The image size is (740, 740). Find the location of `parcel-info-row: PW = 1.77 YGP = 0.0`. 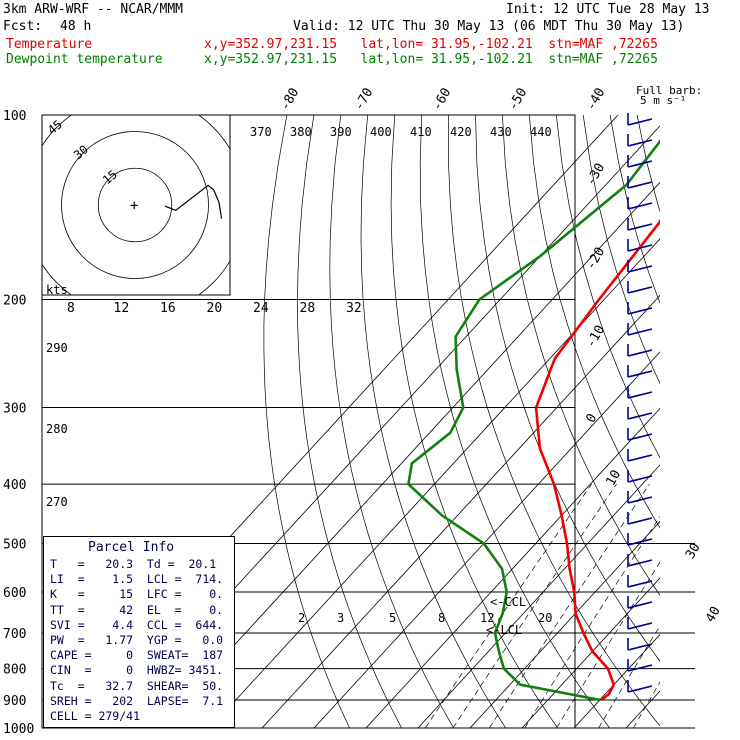

parcel-info-row: PW = 1.77 YGP = 0.0 is located at coordinates (137, 640).